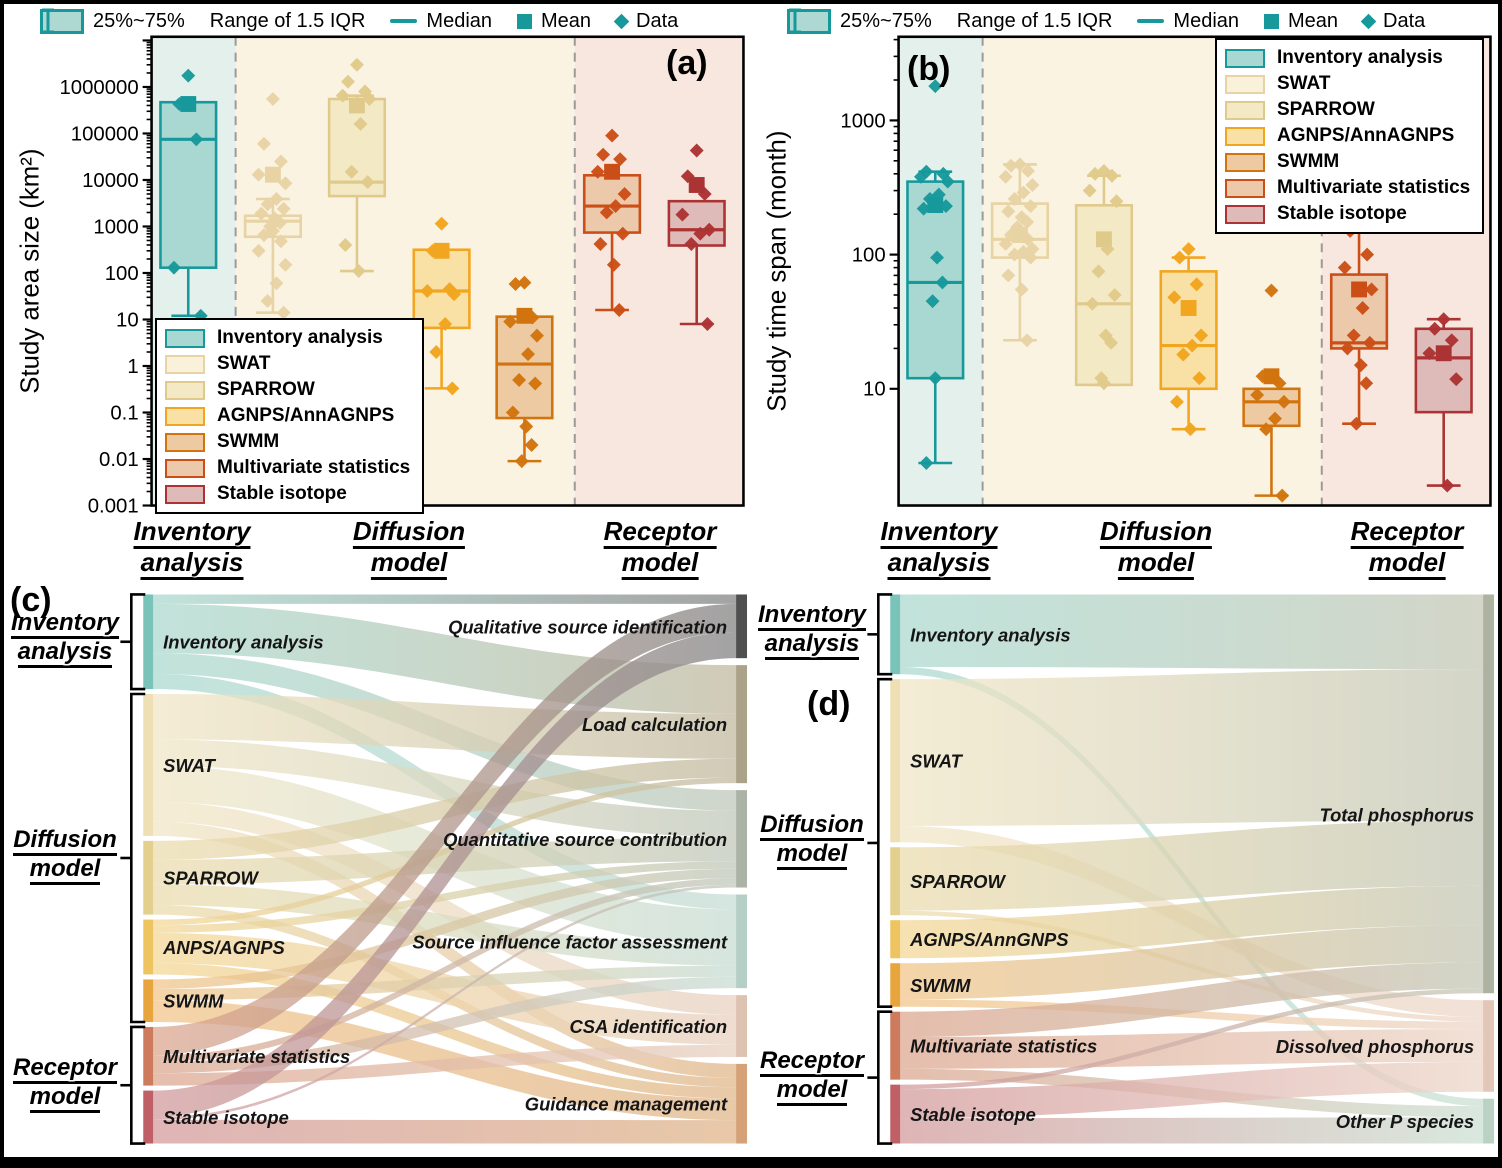 The height and width of the screenshot is (1168, 1502). Describe the element at coordinates (287, 468) in the screenshot. I see `legend-item: Multivariate statistics` at that location.